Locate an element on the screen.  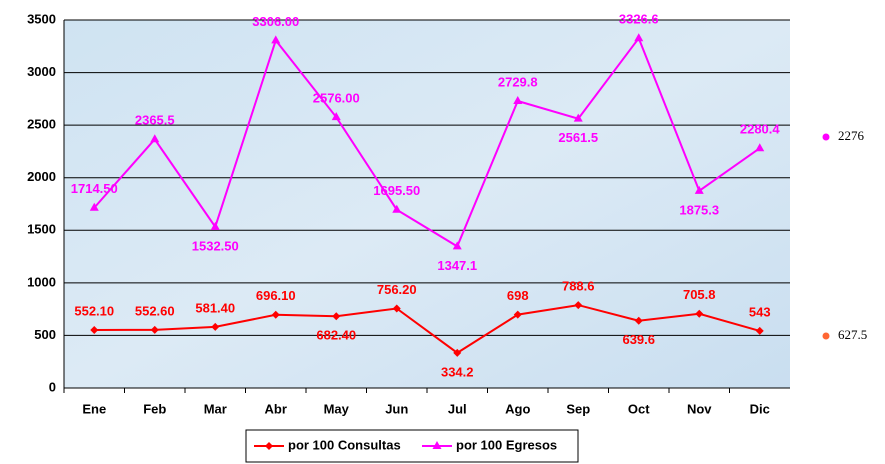
data-label: 2280.4 is located at coordinates (760, 129).